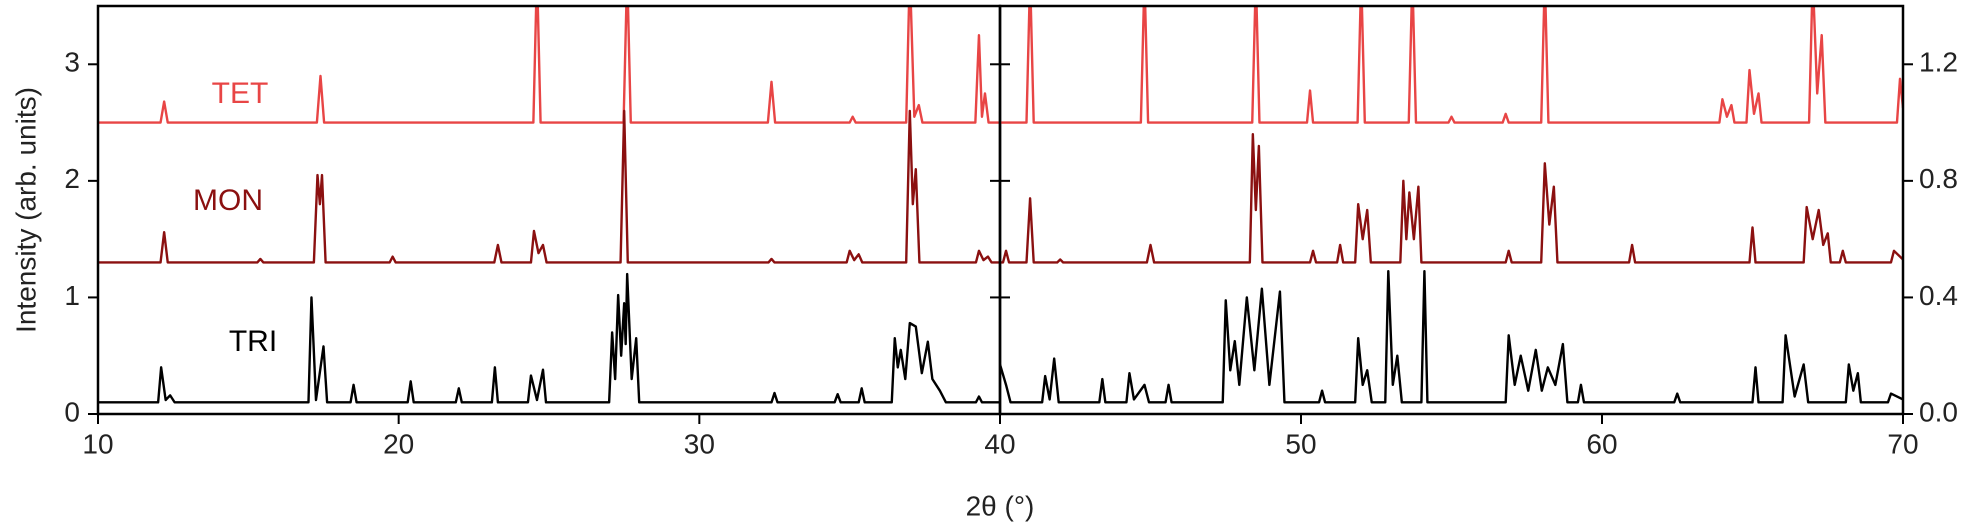 The width and height of the screenshot is (1980, 530). What do you see at coordinates (228, 200) in the screenshot?
I see `series-label: MON` at bounding box center [228, 200].